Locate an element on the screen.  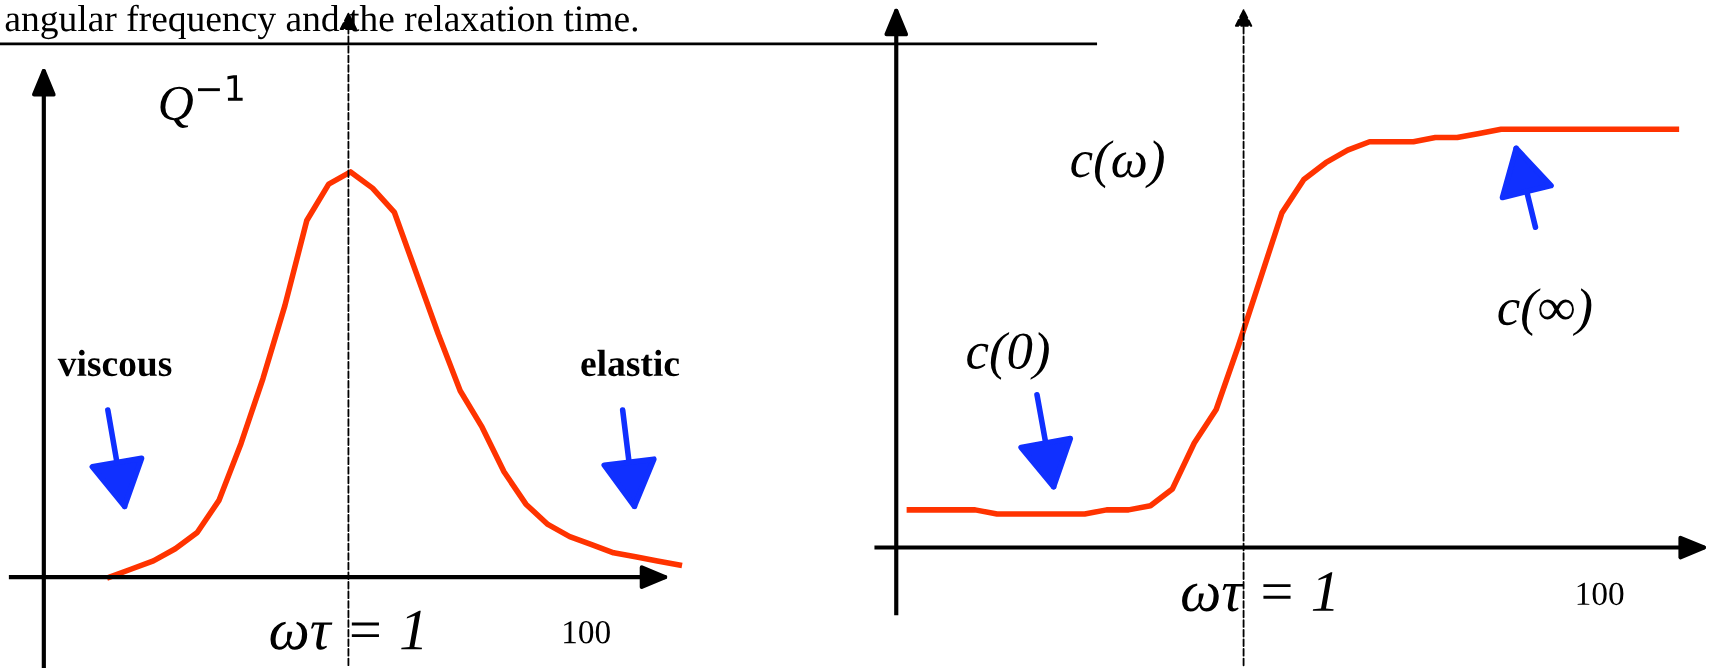
annotation: c(∞) is located at coordinates (1545, 312).